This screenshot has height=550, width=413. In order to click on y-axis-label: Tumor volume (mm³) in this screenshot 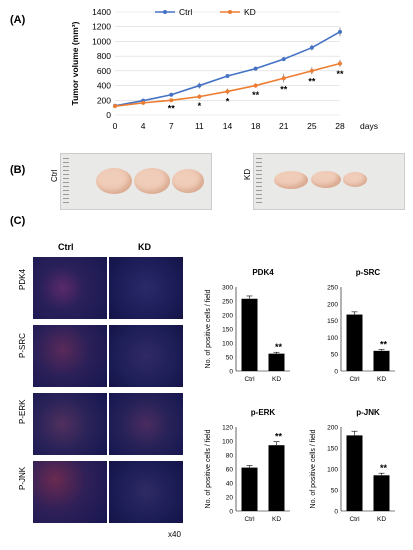, I will do `click(75, 63)`.